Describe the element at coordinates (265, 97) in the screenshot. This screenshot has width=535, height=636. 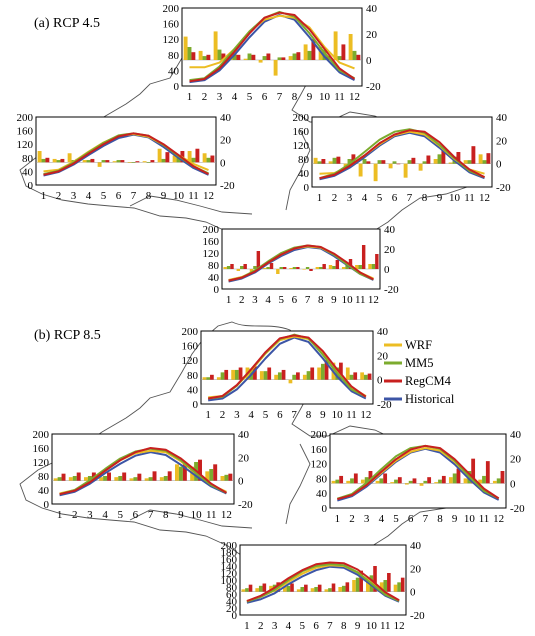
I see `x-tick-label: 6` at that location.